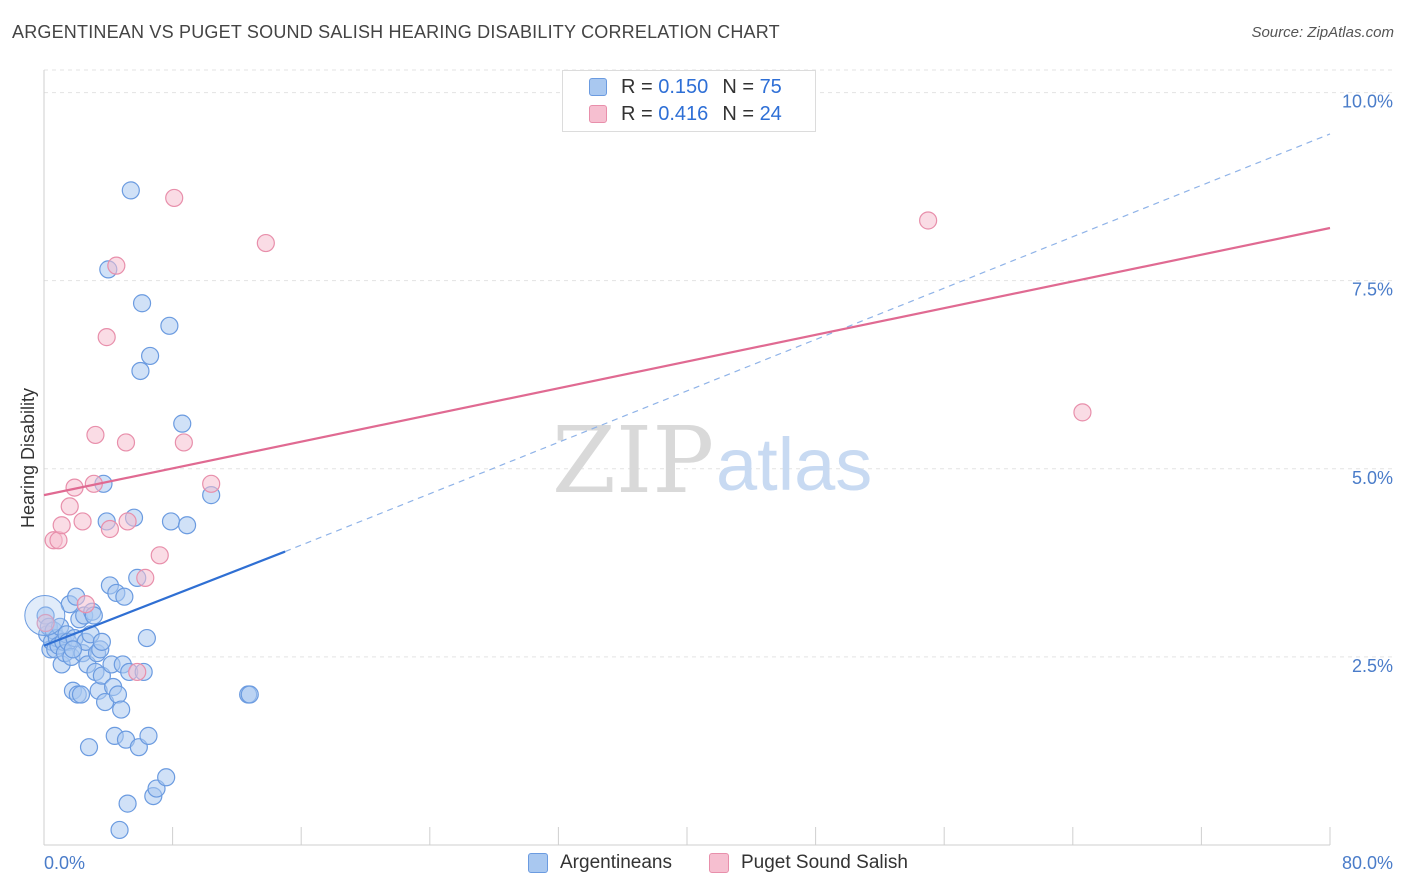 Image resolution: width=1406 pixels, height=892 pixels. What do you see at coordinates (633, 460) in the screenshot?
I see `watermark-zip: ZIP` at bounding box center [633, 460].